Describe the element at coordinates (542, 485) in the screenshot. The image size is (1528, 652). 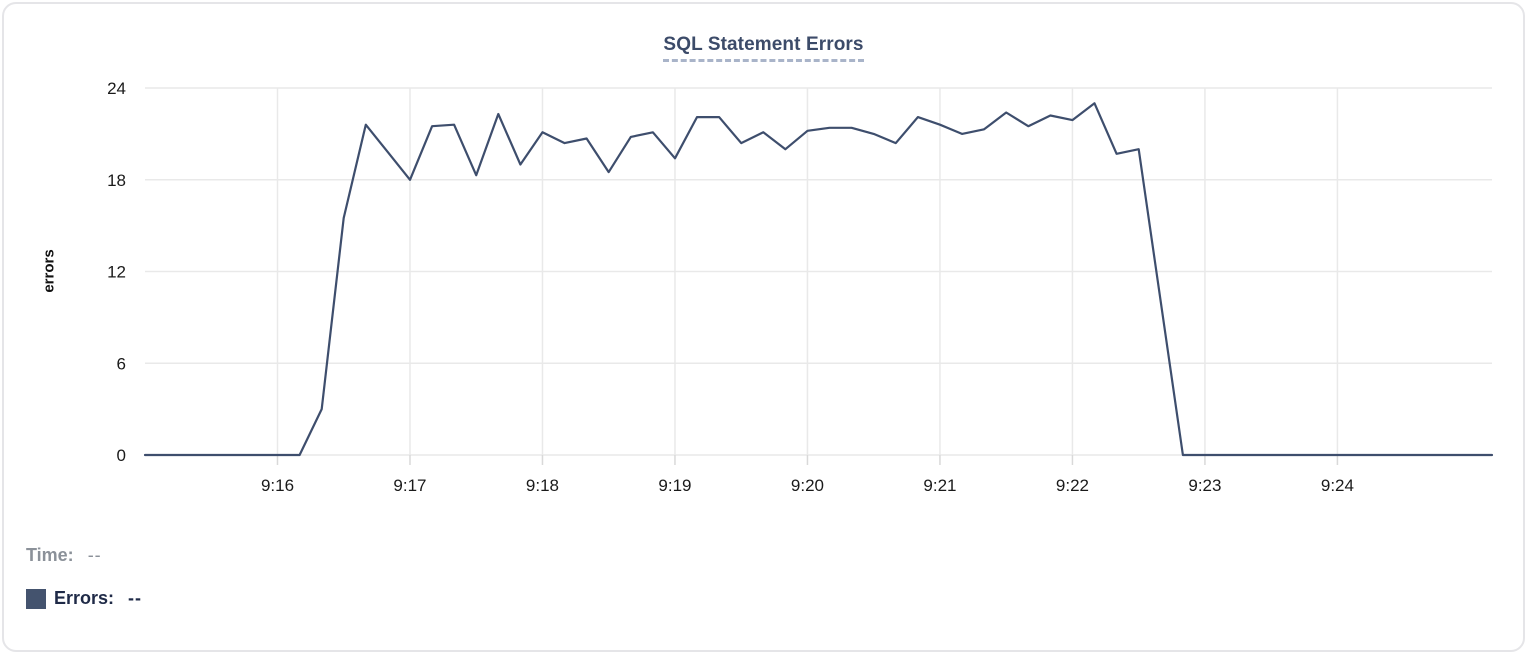
I see `svg-text: 9:18` at that location.